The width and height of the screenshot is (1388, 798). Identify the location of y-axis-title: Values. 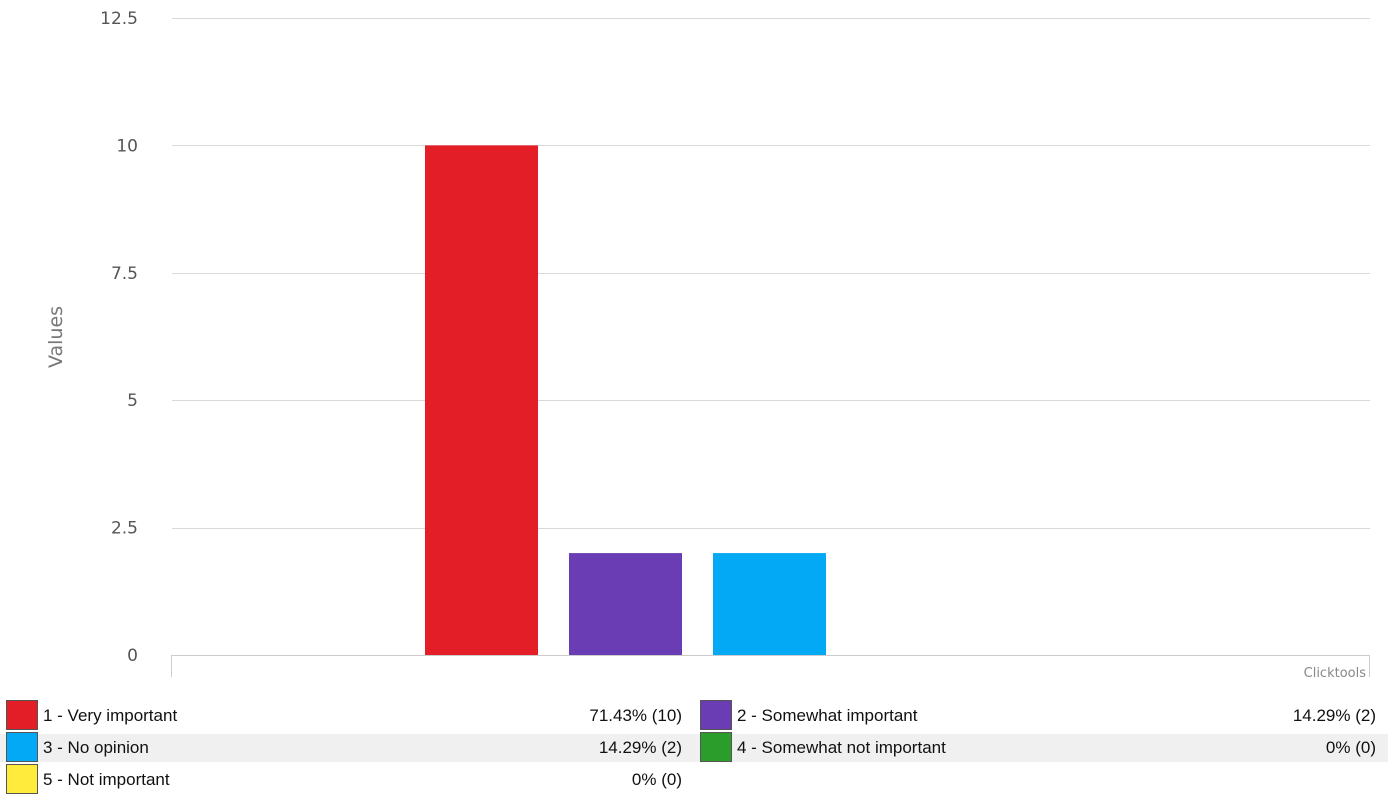
(56, 337).